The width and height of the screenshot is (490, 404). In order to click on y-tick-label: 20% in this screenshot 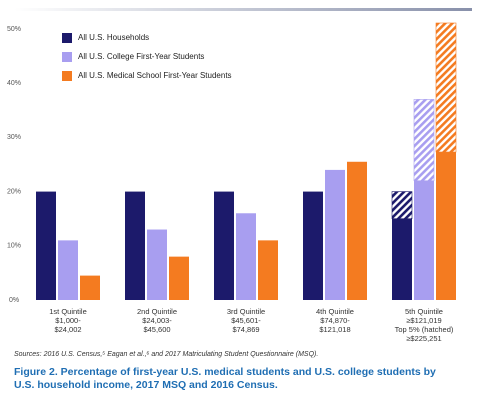, I will do `click(14, 191)`.